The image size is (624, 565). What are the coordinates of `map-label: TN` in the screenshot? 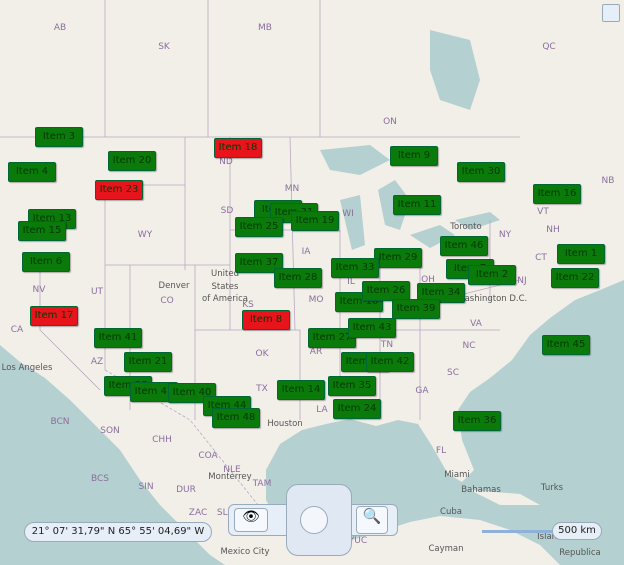 It's located at (387, 345).